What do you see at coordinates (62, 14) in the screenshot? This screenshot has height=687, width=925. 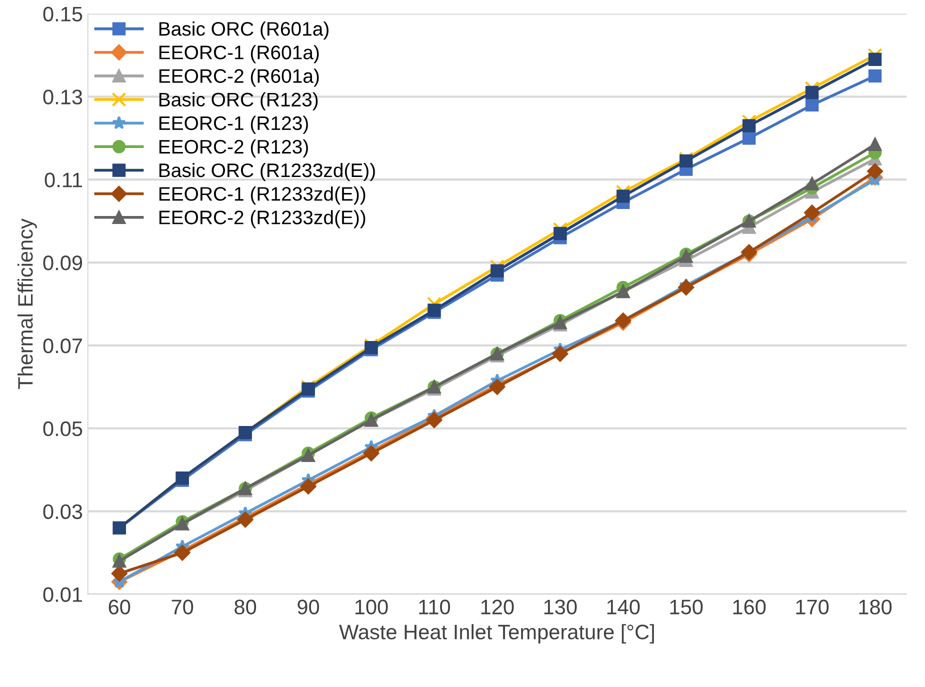 I see `y-tick-label: 0.15` at bounding box center [62, 14].